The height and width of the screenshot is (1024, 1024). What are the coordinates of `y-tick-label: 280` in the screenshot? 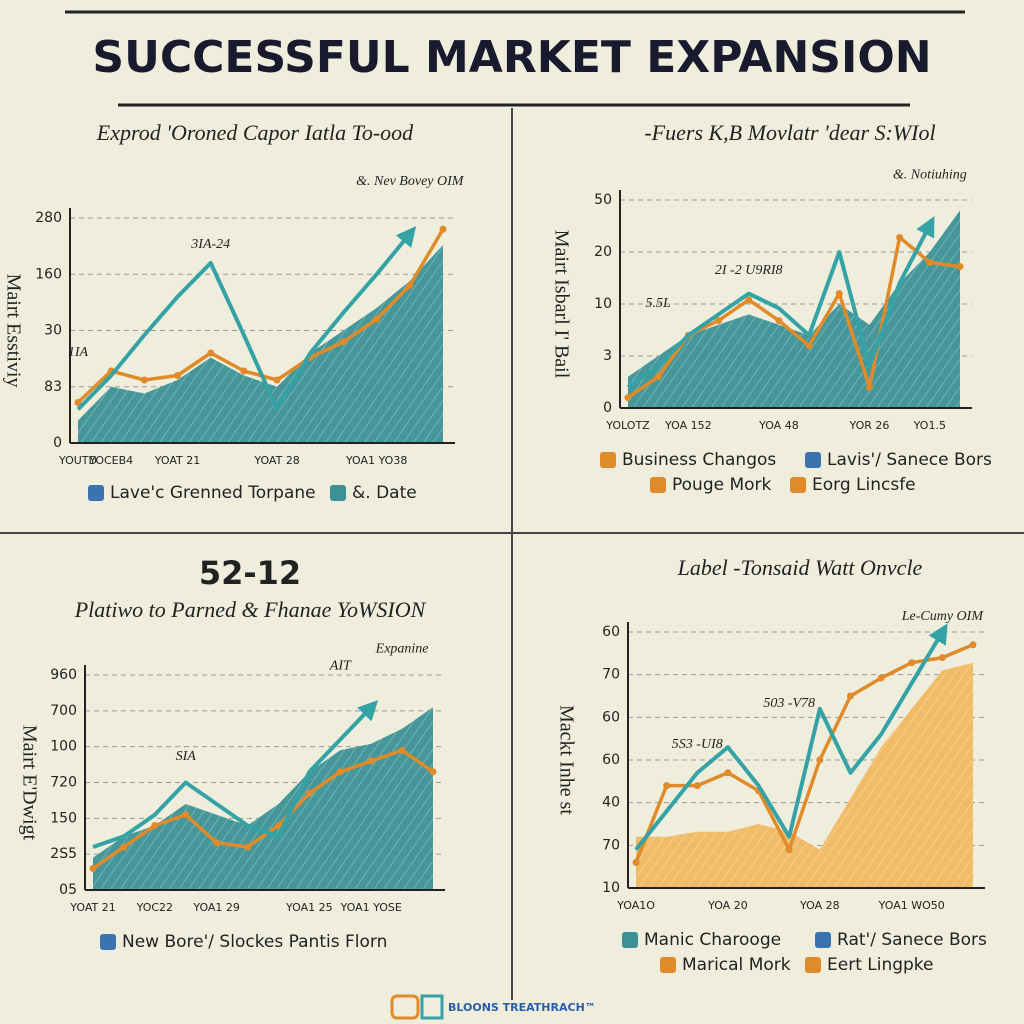 It's located at (48, 218).